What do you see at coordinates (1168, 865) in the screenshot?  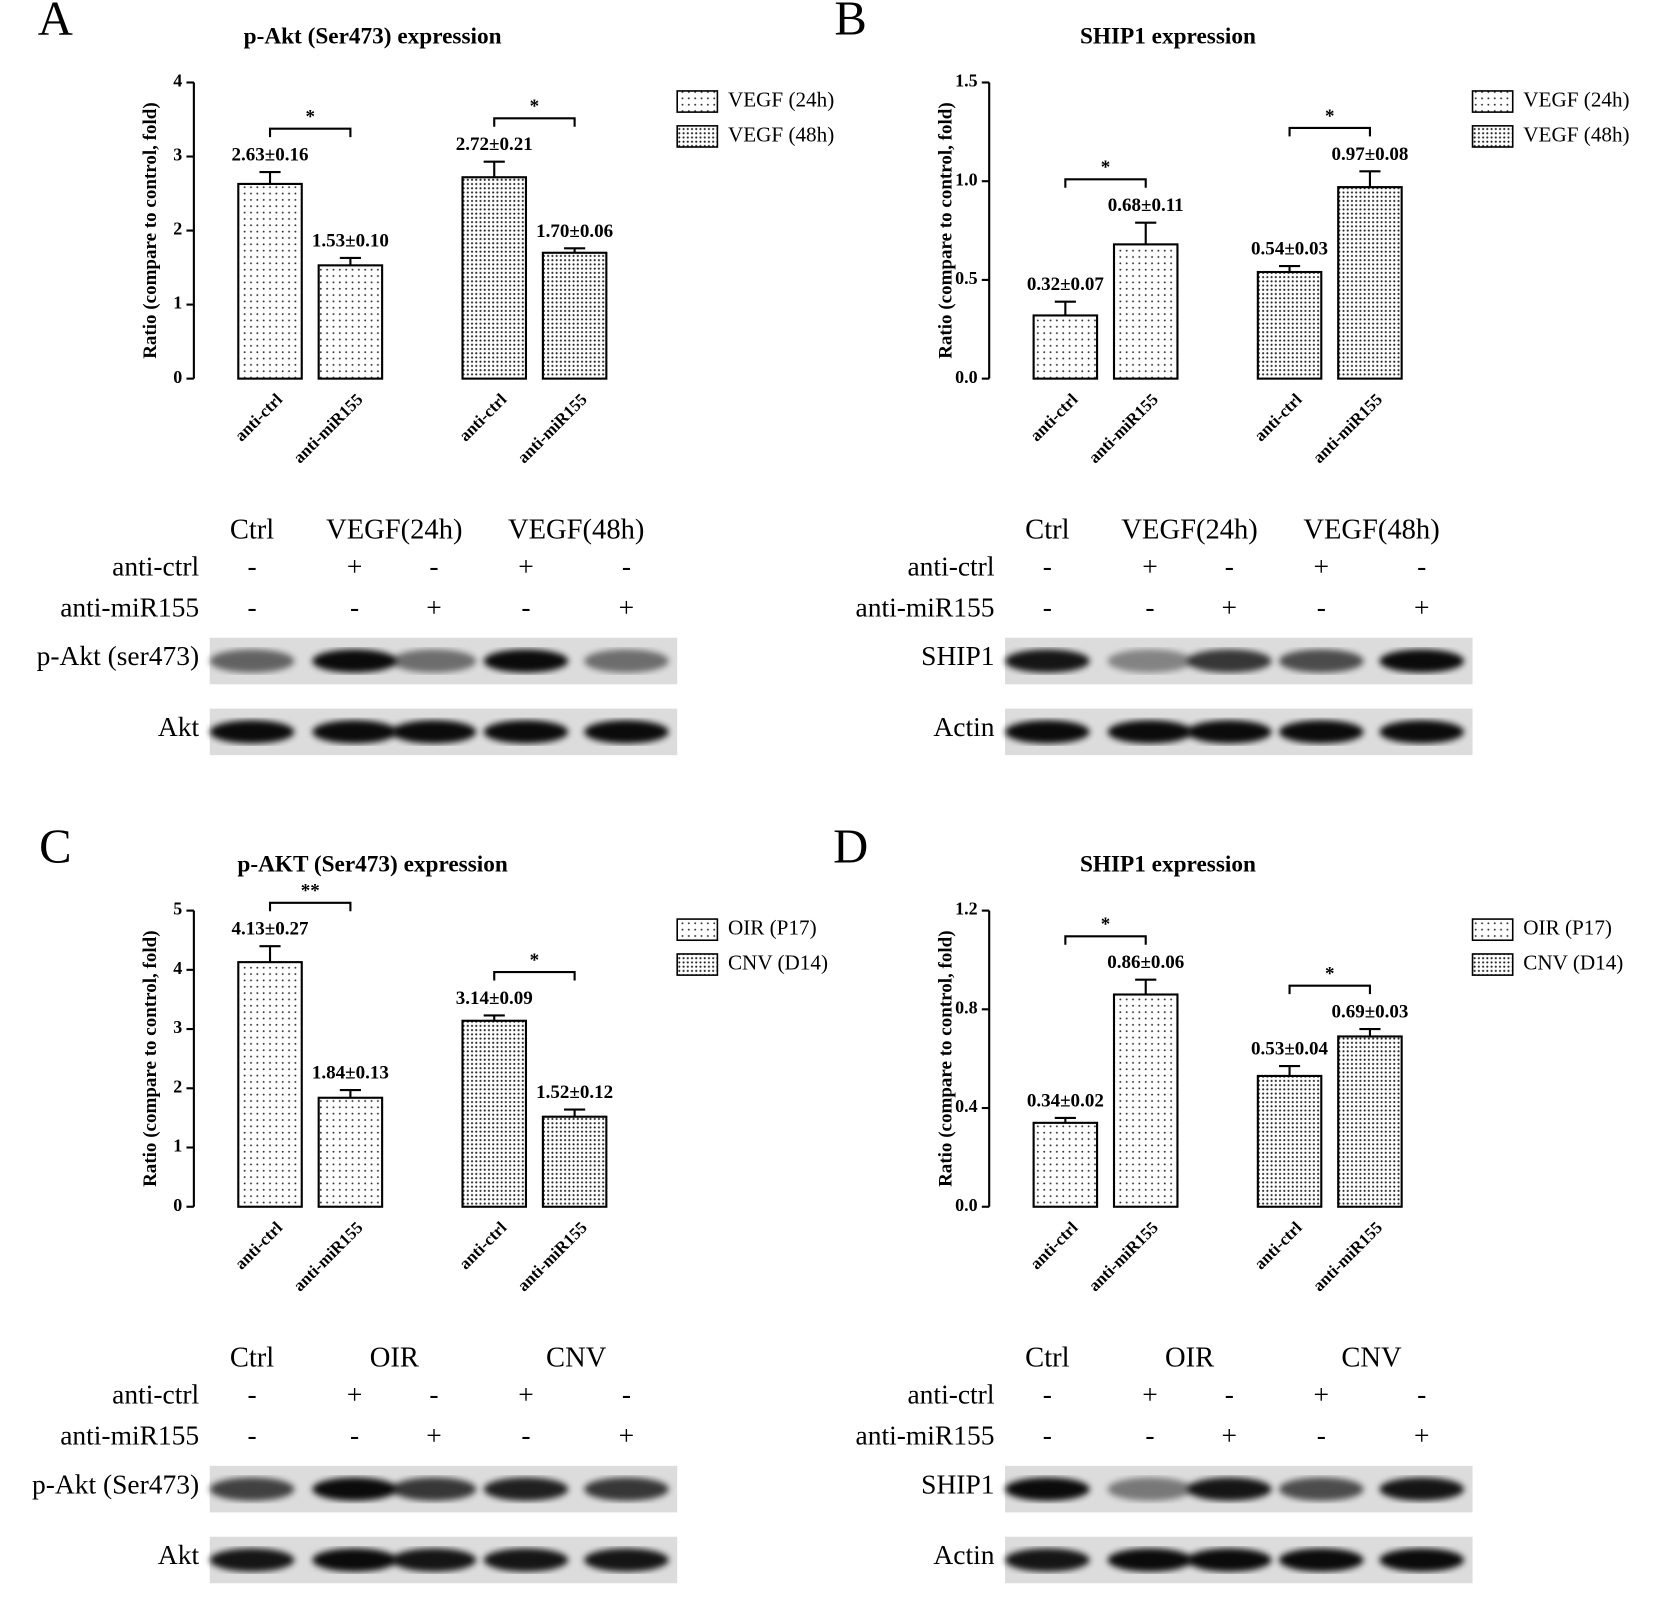 I see `chart-title: SHIP1 expression` at bounding box center [1168, 865].